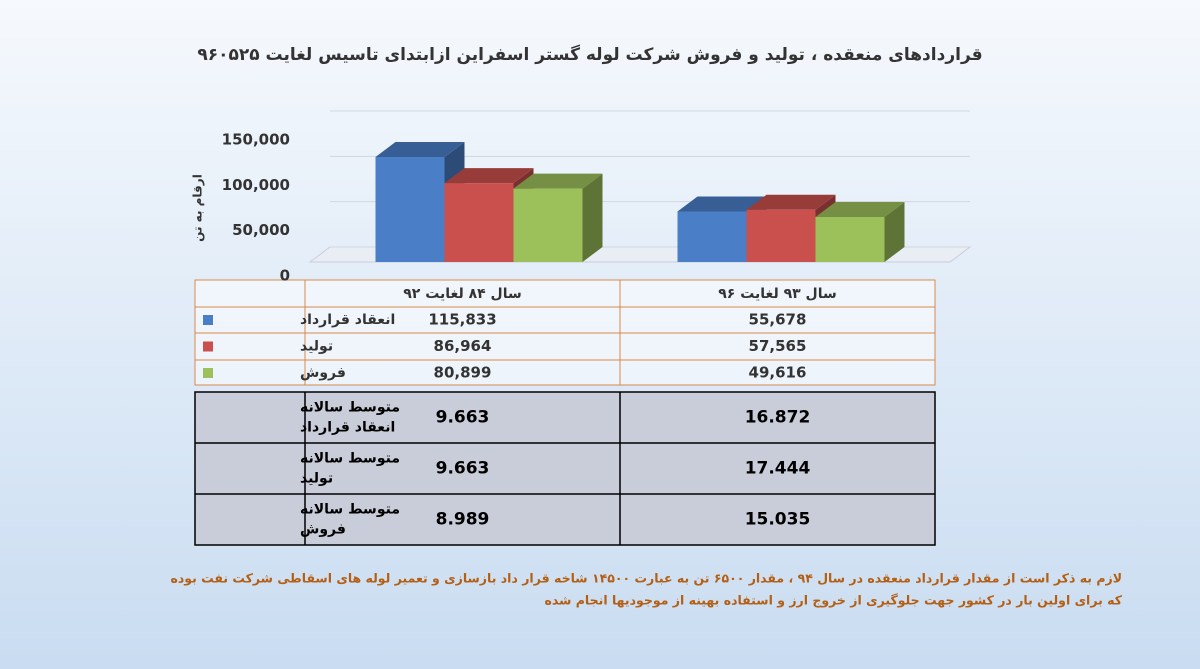 The height and width of the screenshot is (669, 1200). What do you see at coordinates (261, 230) in the screenshot?
I see `y-tick-label: 50,000` at bounding box center [261, 230].